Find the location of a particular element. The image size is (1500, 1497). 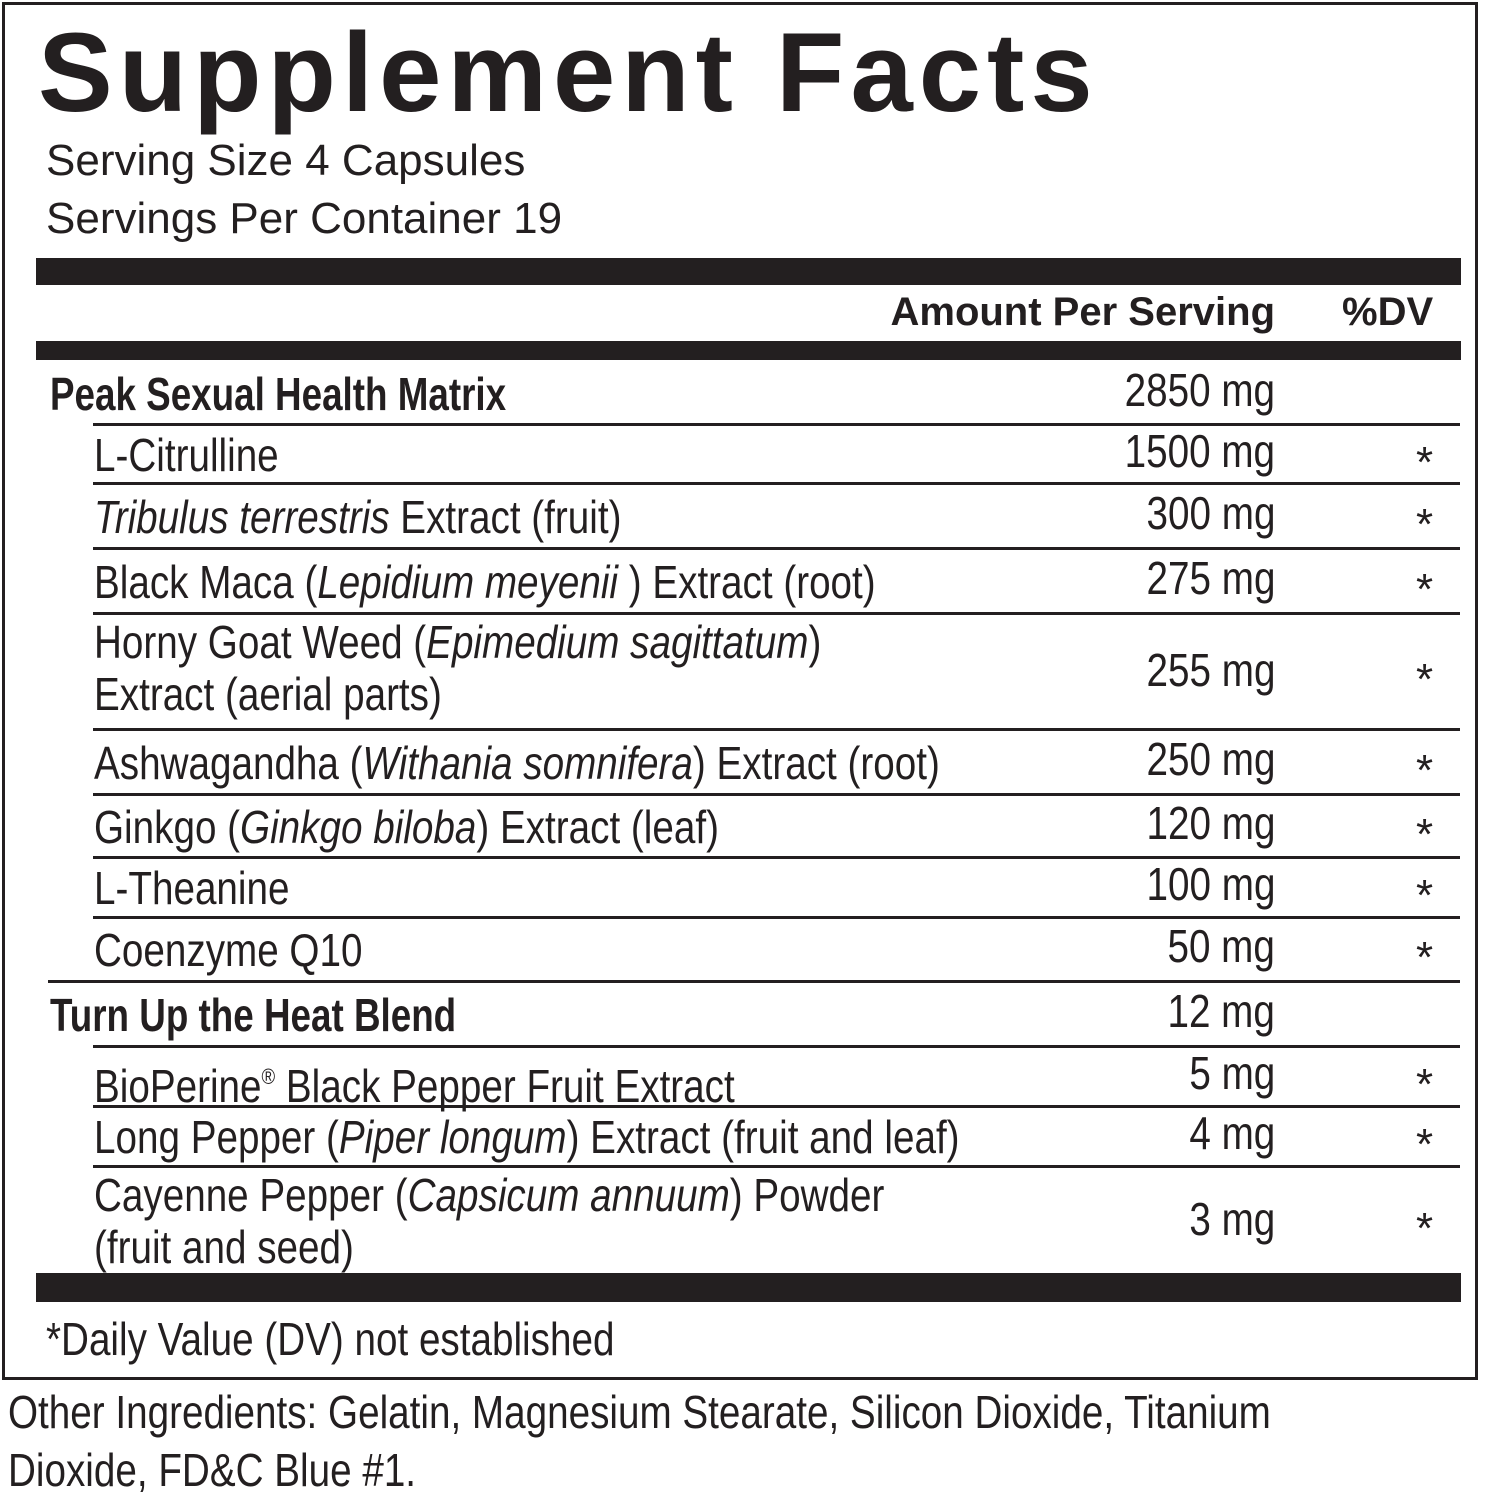

amount-value: 1500 mg is located at coordinates (1199, 450).